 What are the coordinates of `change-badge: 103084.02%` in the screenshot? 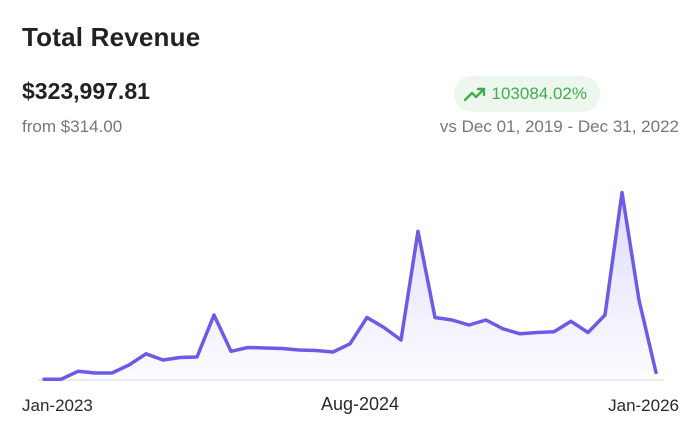 It's located at (526, 94).